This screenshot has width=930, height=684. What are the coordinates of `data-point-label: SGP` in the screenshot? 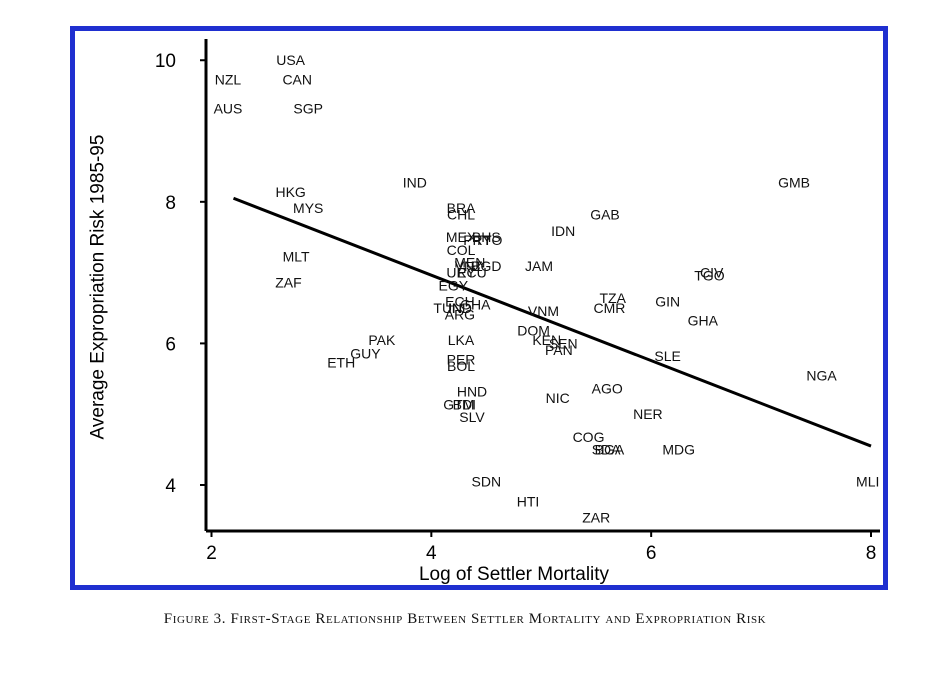 It's located at (308, 108).